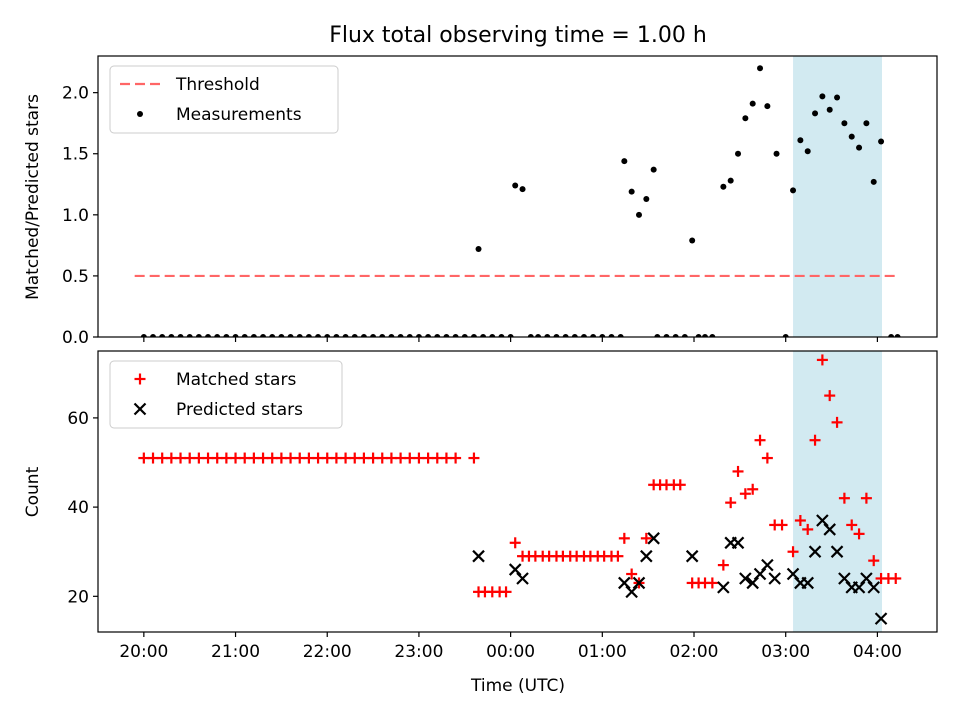 This screenshot has width=960, height=720. Describe the element at coordinates (239, 410) in the screenshot. I see `legend-label: Predicted stars` at that location.